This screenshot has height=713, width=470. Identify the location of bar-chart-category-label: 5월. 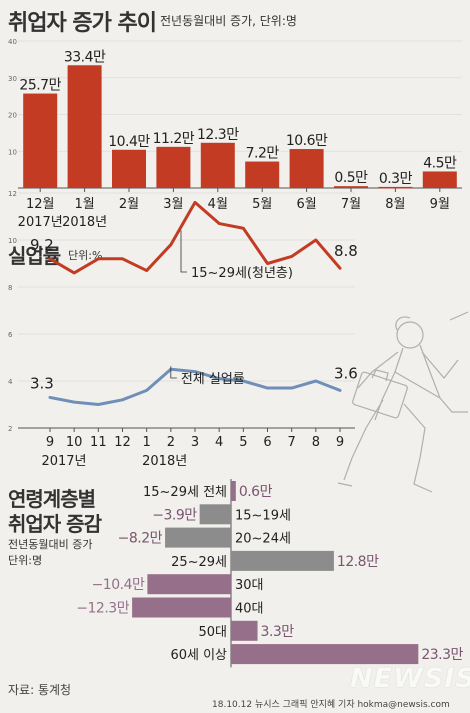
(262, 204).